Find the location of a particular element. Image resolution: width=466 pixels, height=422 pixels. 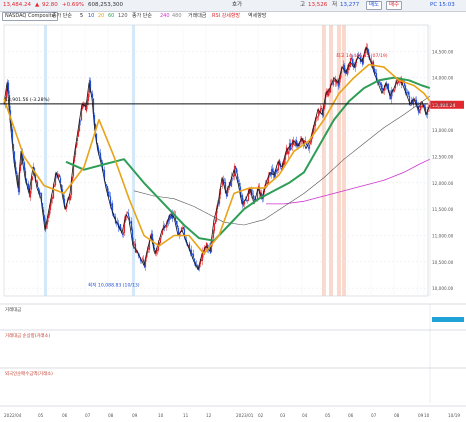

sell-button: 매도 is located at coordinates (374, 5).